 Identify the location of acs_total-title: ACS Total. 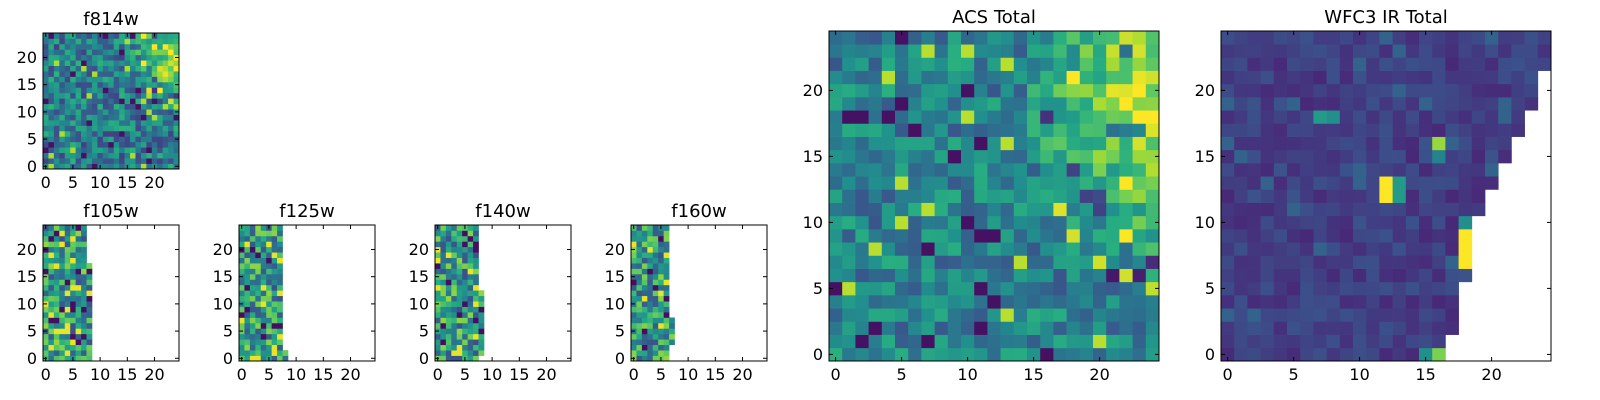
(994, 17).